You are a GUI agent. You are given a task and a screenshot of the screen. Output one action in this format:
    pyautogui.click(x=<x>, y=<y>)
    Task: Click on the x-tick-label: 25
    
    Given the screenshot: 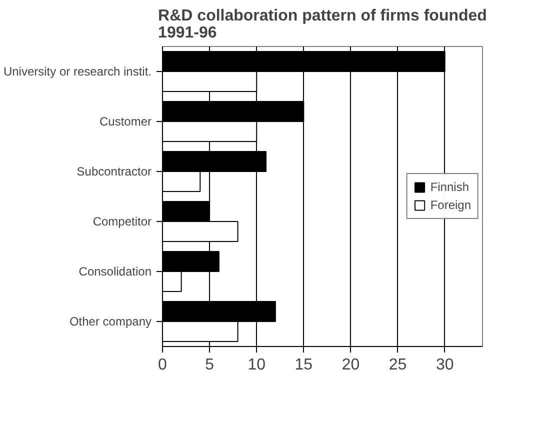 What is the action you would take?
    pyautogui.click(x=397, y=365)
    